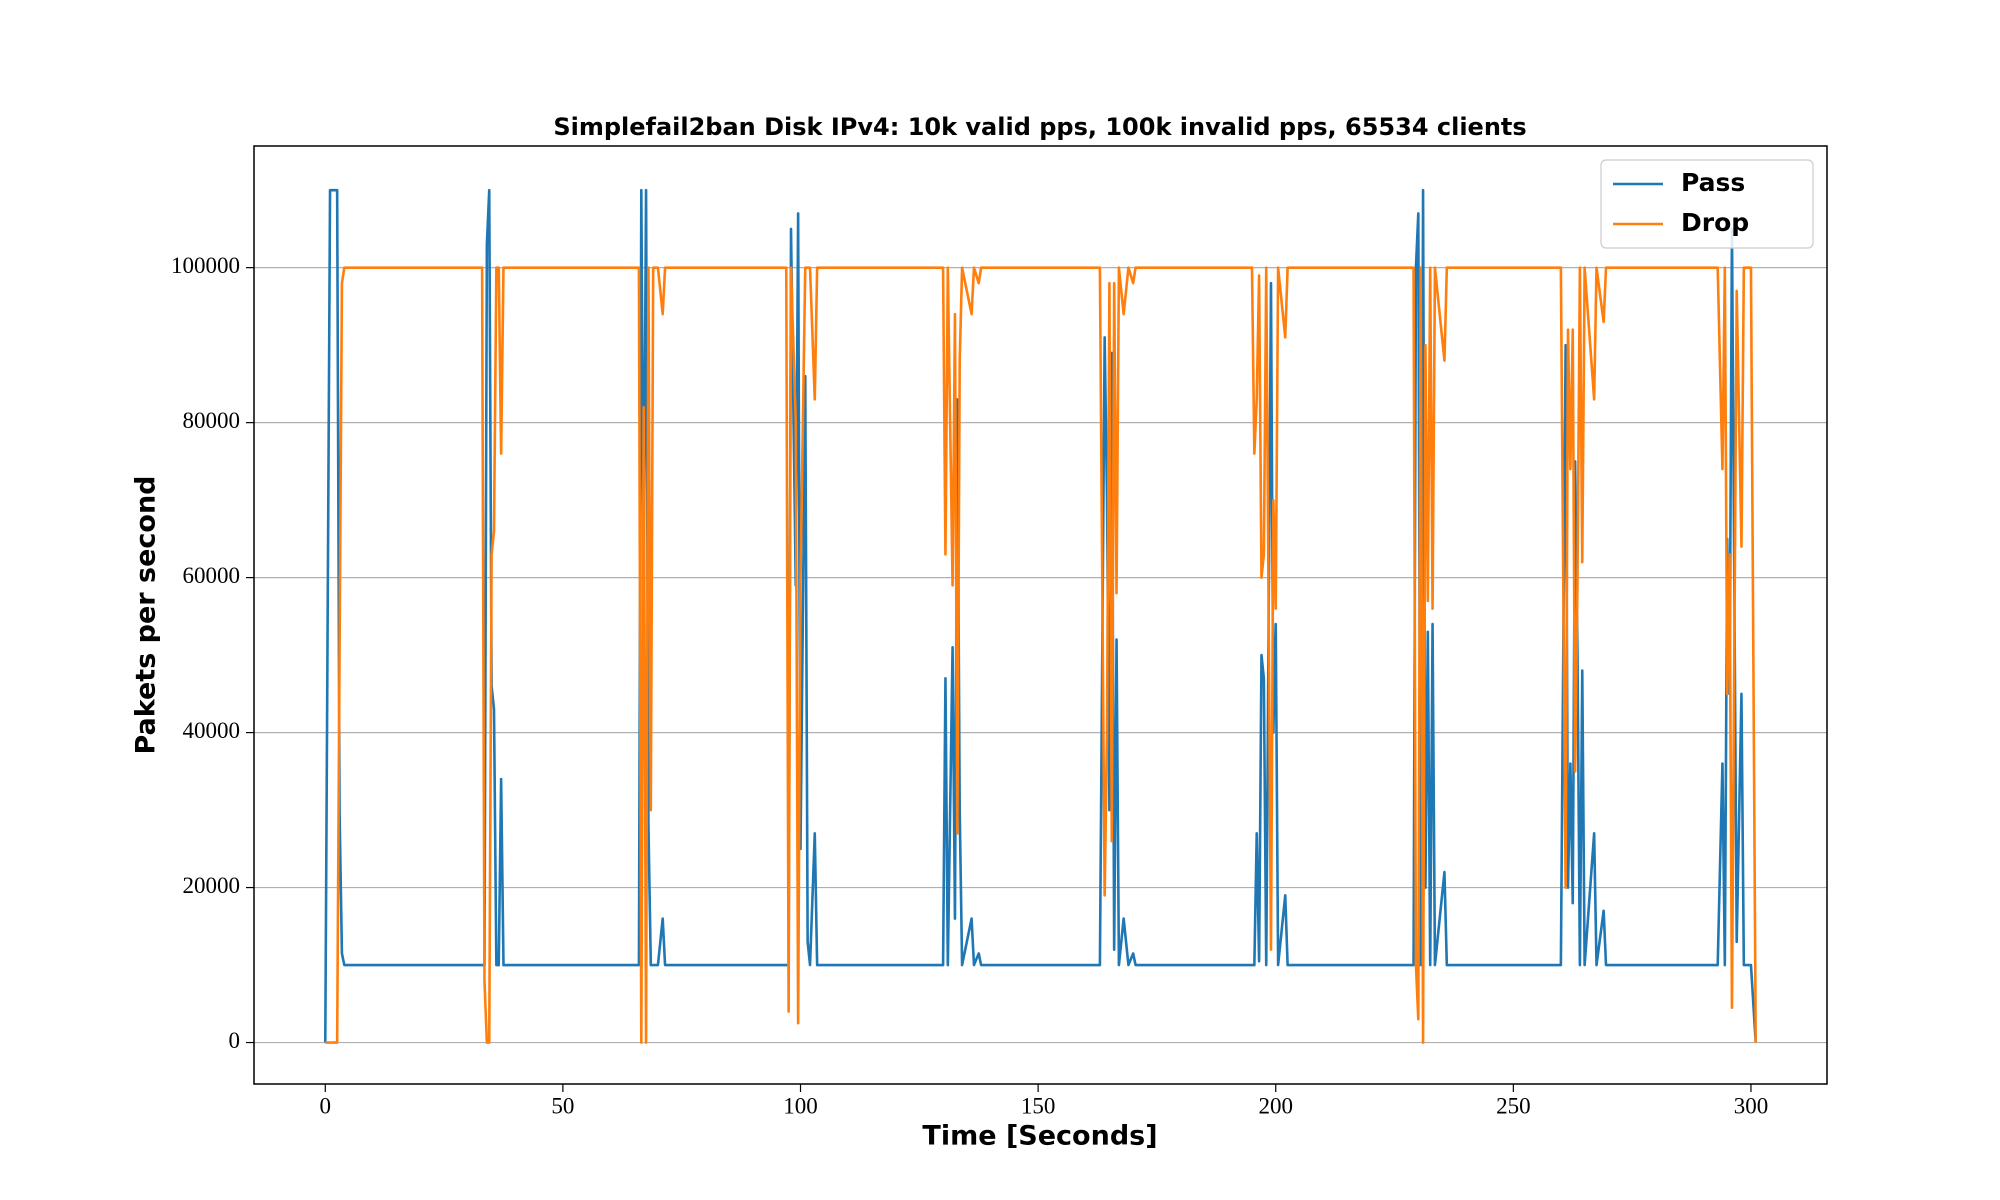 The width and height of the screenshot is (2000, 1200). Describe the element at coordinates (1039, 1136) in the screenshot. I see `x-axis-label: Time [Seconds]` at that location.